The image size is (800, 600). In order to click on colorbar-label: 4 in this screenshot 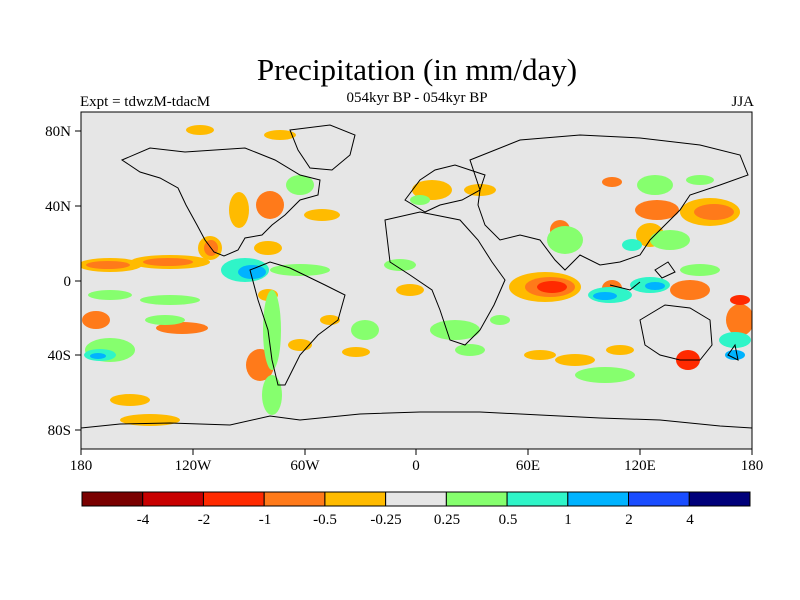, I will do `click(690, 520)`.